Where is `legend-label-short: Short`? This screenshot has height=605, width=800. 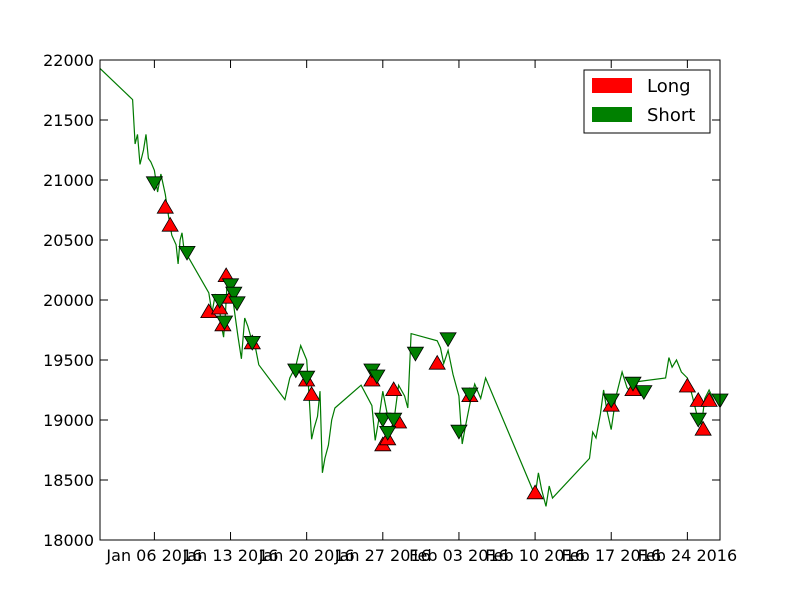
legend-label-short: Short is located at coordinates (671, 115).